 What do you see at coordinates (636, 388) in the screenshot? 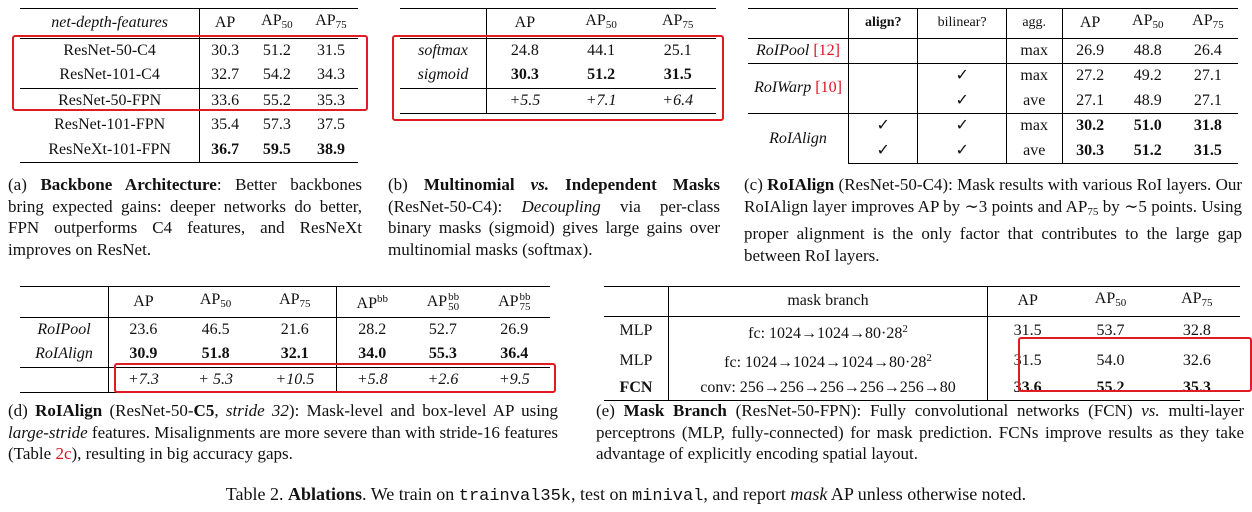
I see `row-label: FCN` at bounding box center [636, 388].